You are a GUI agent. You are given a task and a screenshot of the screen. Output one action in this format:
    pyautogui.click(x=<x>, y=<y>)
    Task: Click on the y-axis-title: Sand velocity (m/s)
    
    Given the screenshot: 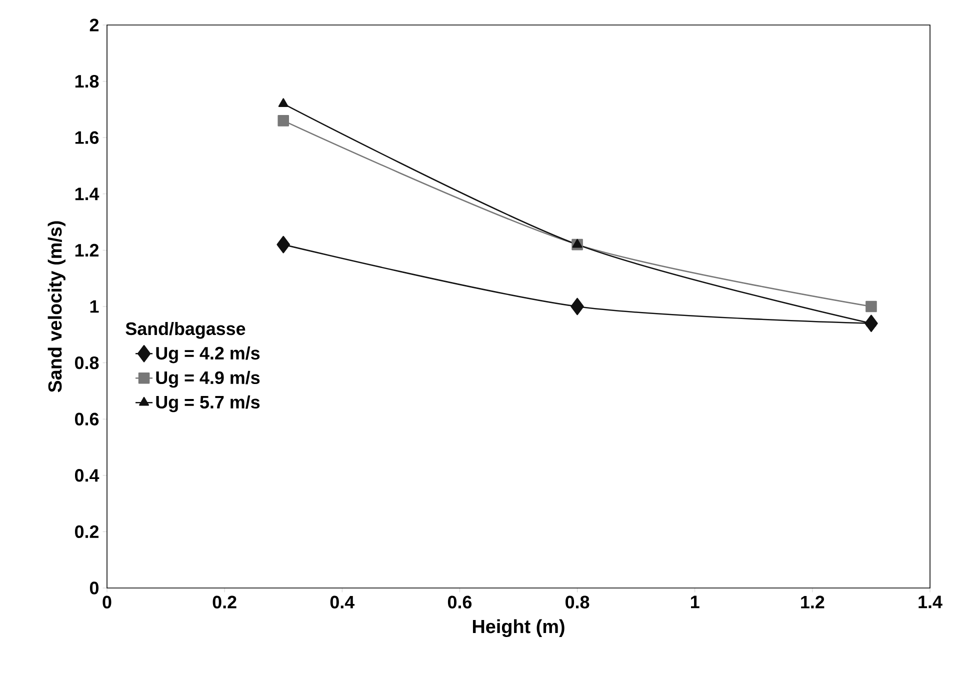 What is the action you would take?
    pyautogui.click(x=57, y=306)
    